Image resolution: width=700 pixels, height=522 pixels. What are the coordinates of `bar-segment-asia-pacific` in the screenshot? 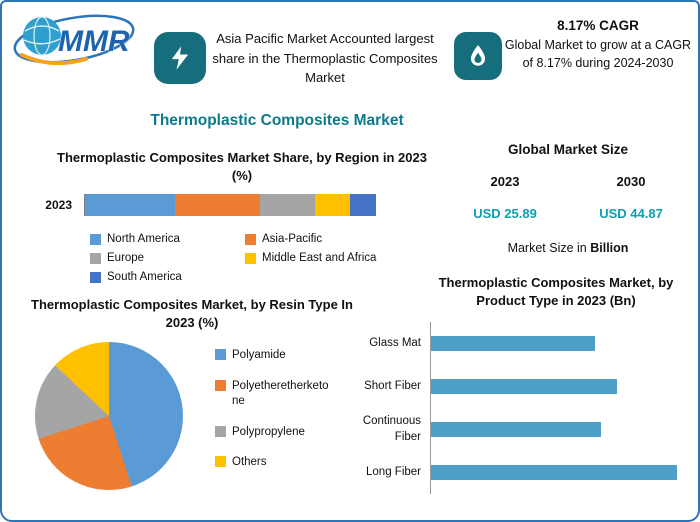 It's located at (217, 205).